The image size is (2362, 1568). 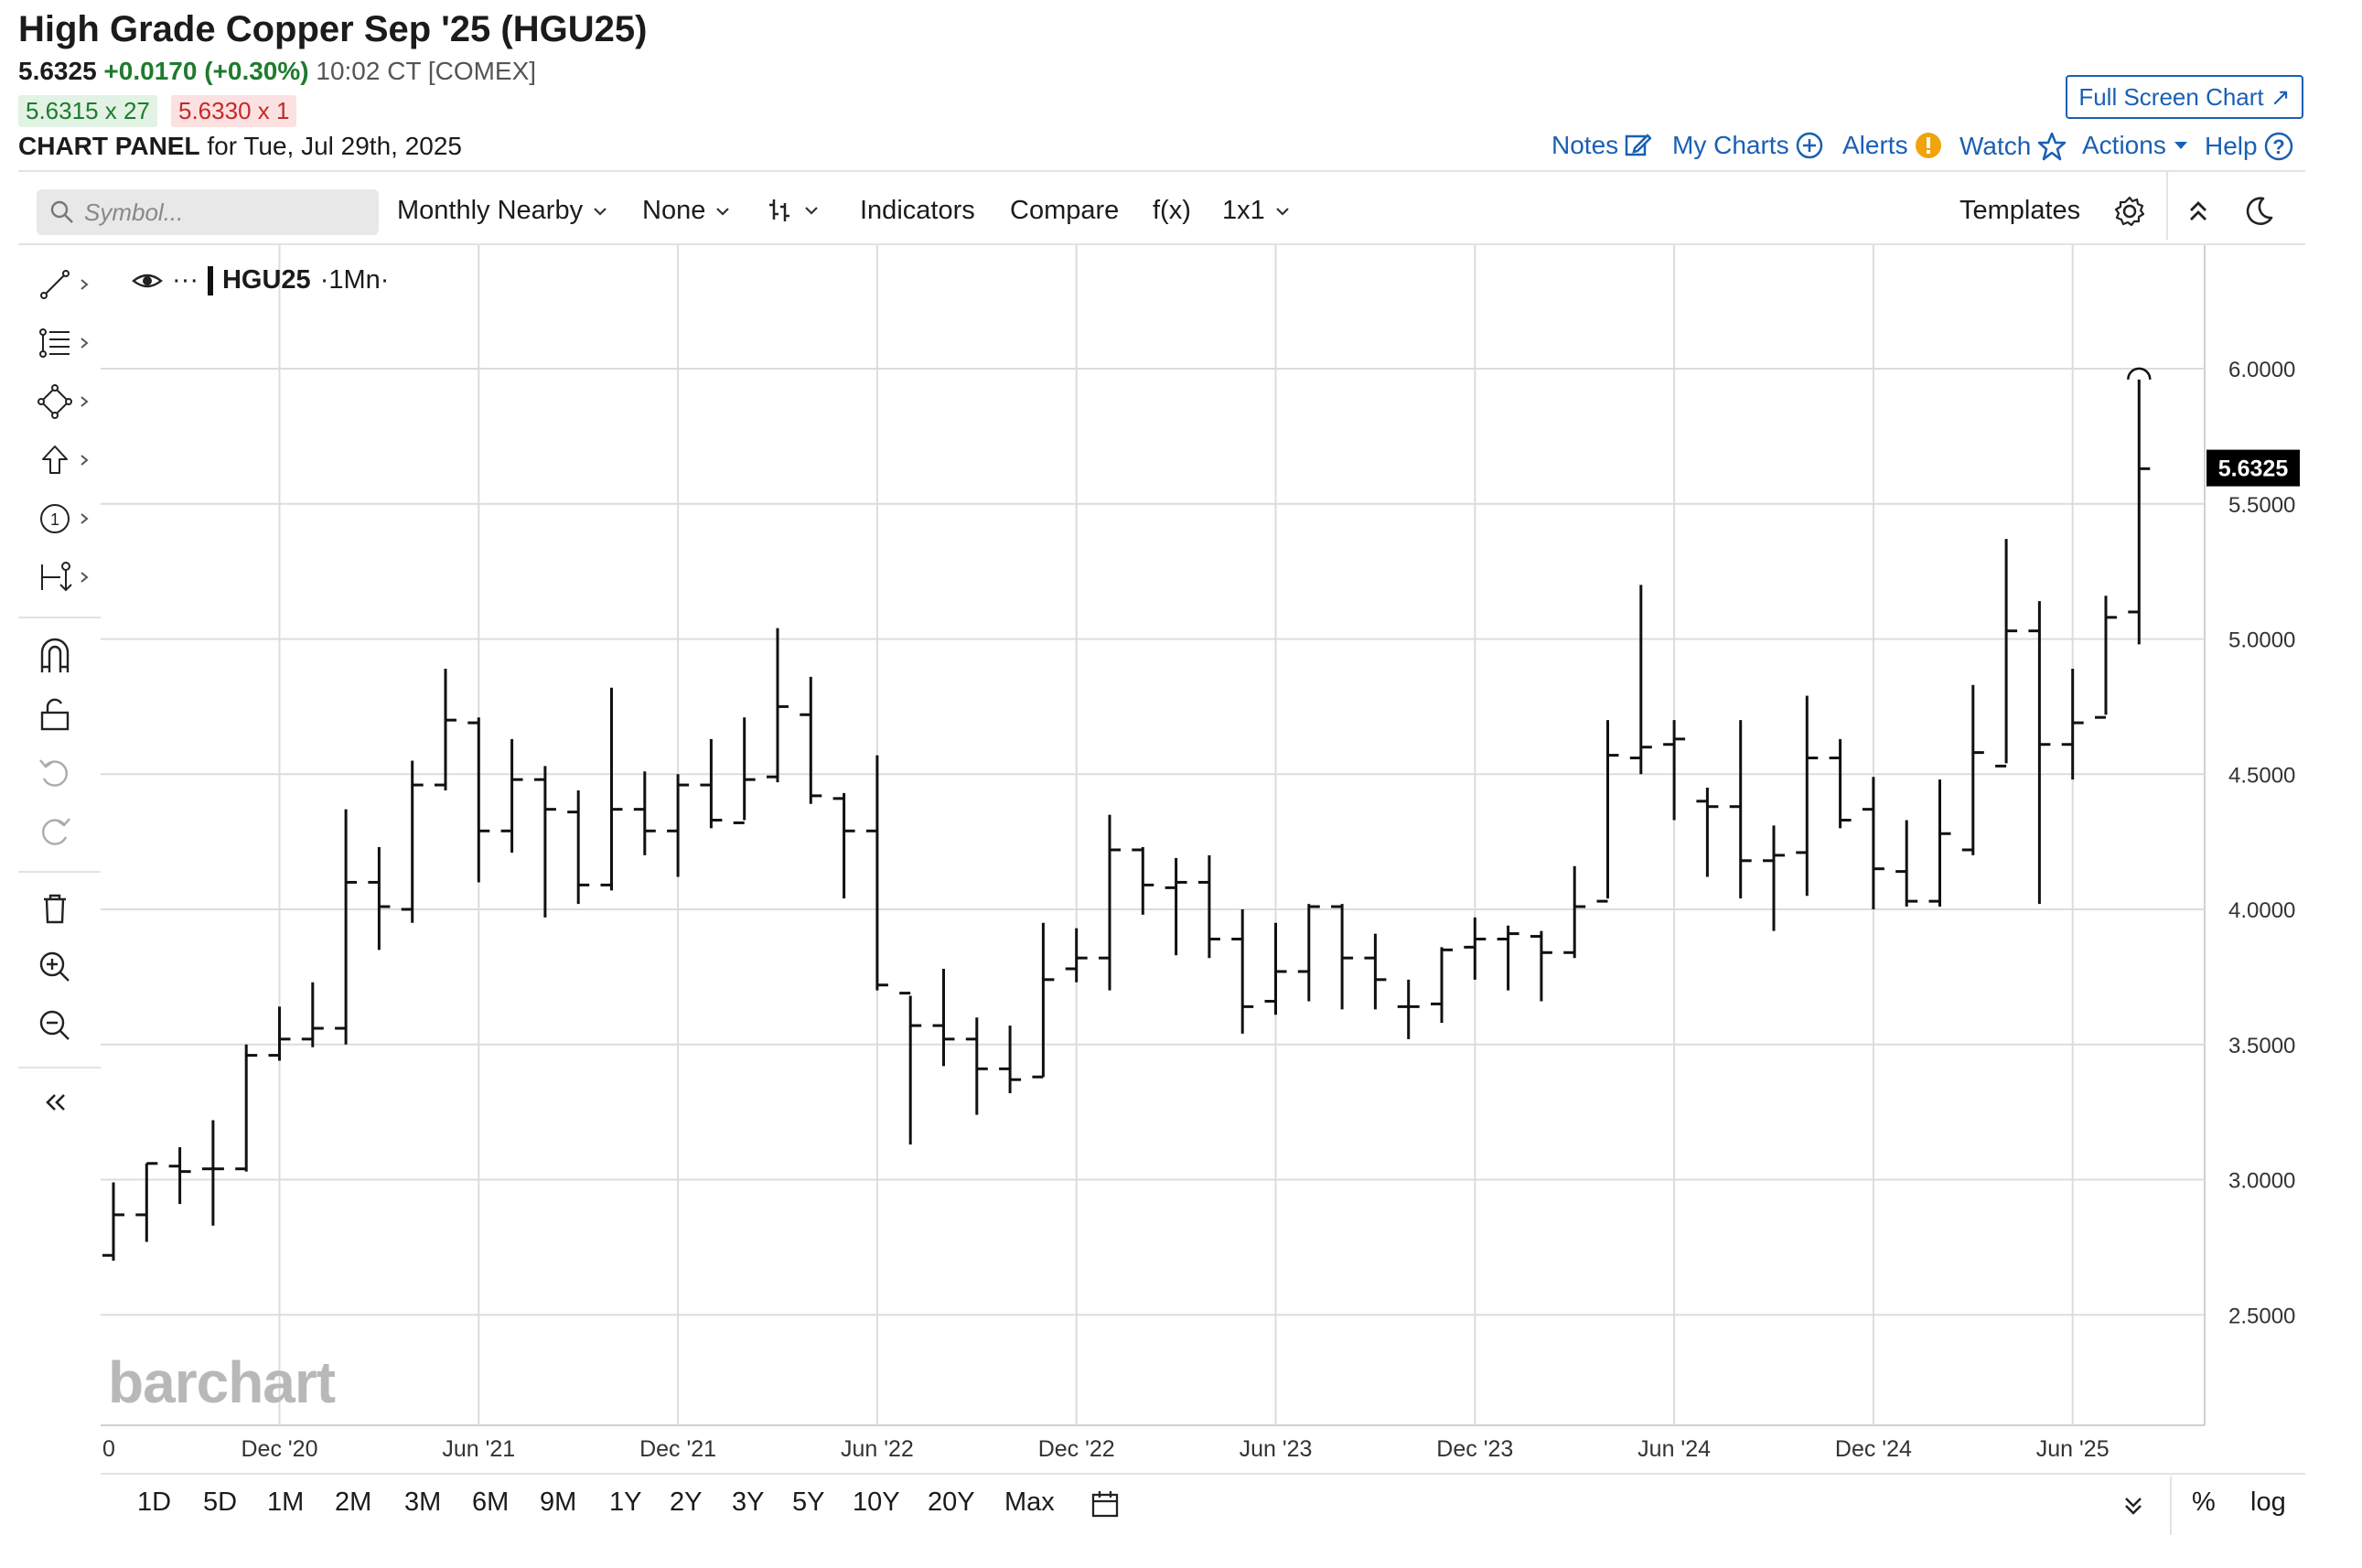 What do you see at coordinates (66, 656) in the screenshot?
I see `magnet-button` at bounding box center [66, 656].